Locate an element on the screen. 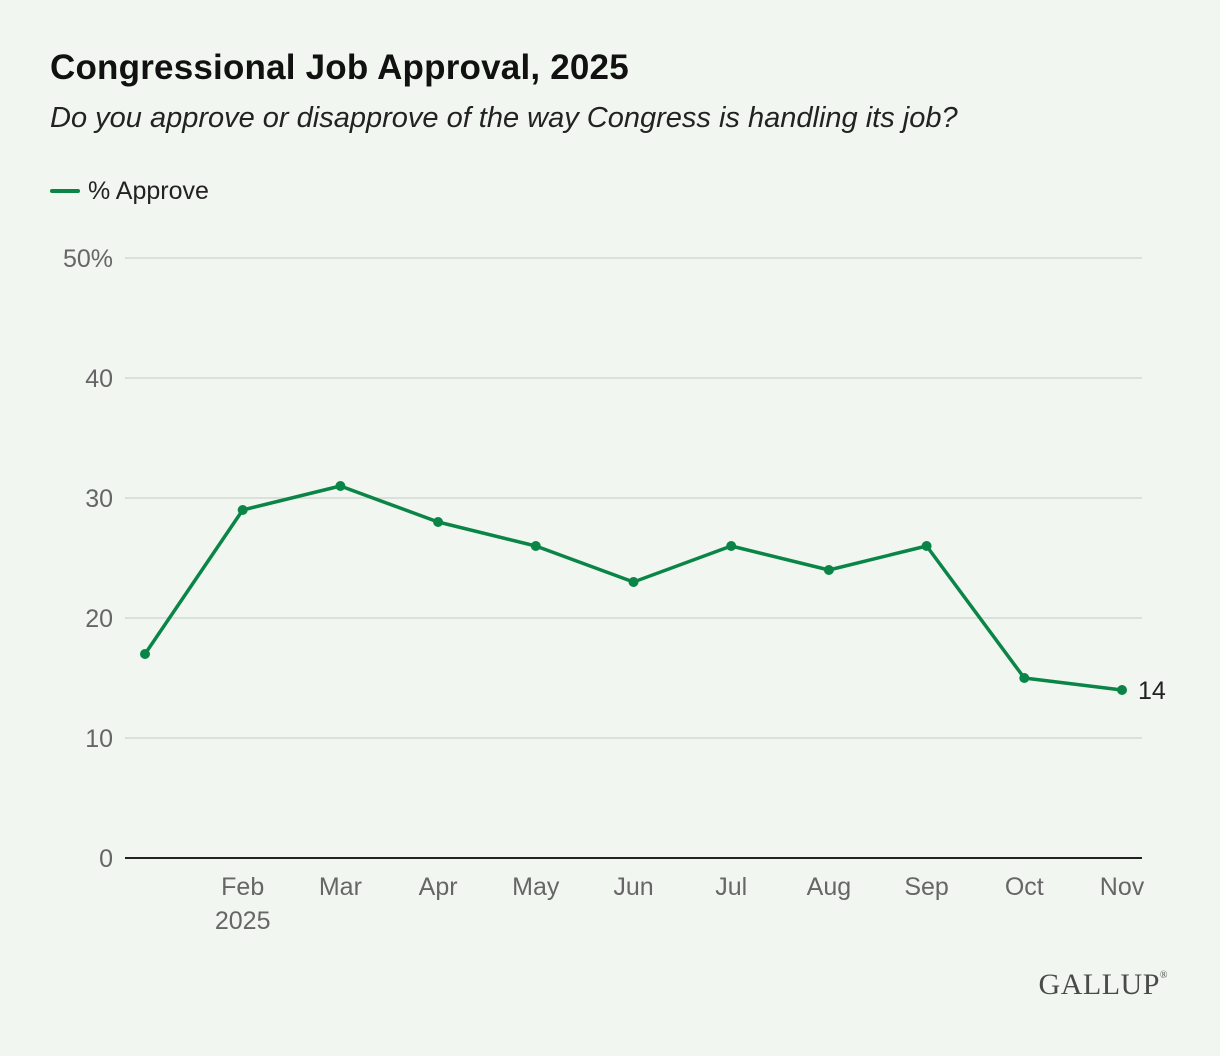 The height and width of the screenshot is (1056, 1220). x-tick-label: Nov is located at coordinates (1122, 887).